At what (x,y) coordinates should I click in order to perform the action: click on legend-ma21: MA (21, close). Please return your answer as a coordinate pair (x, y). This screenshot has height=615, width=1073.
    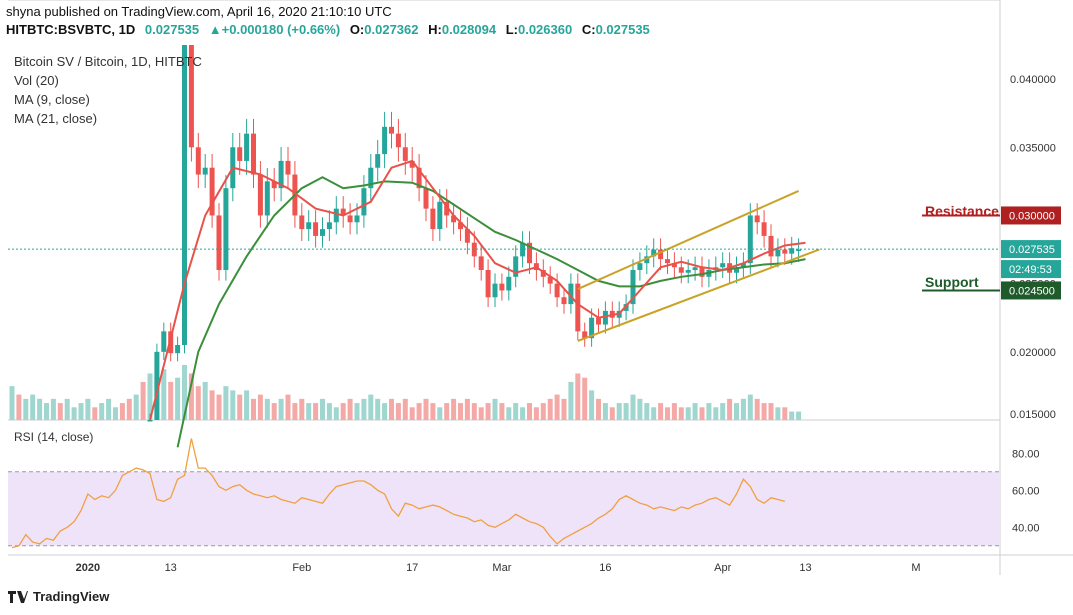
    Looking at the image, I should click on (56, 118).